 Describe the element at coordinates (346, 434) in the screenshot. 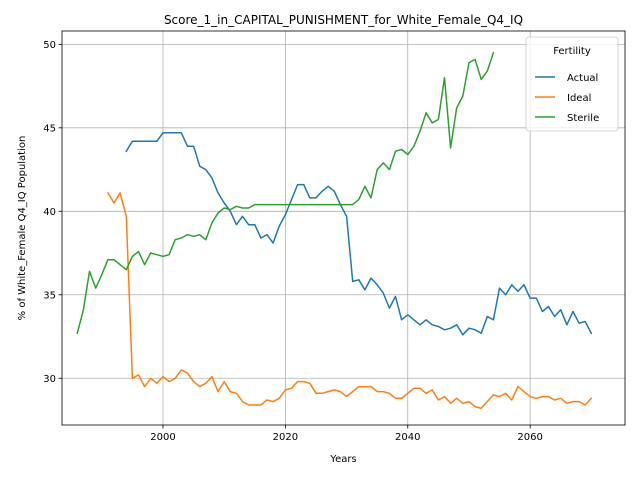

I see `x-axis-ticks: 2000 2020 2040 2060` at that location.